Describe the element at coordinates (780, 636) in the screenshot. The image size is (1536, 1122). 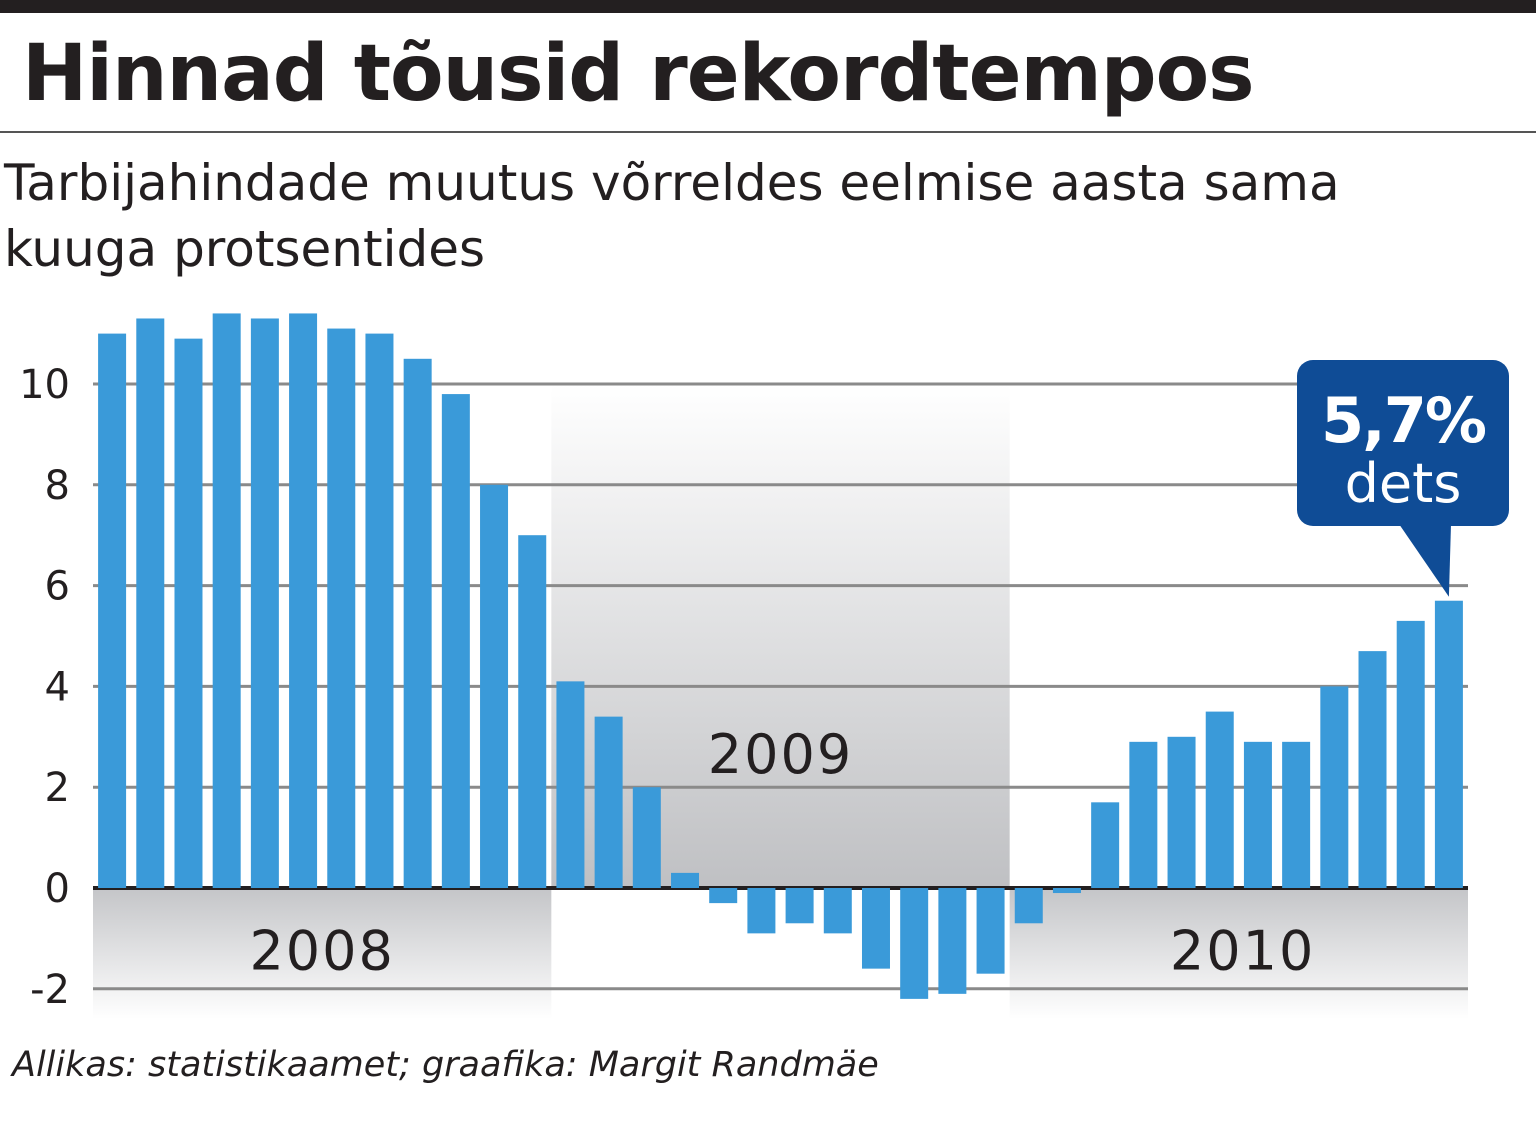
I see `year-band-2009` at that location.